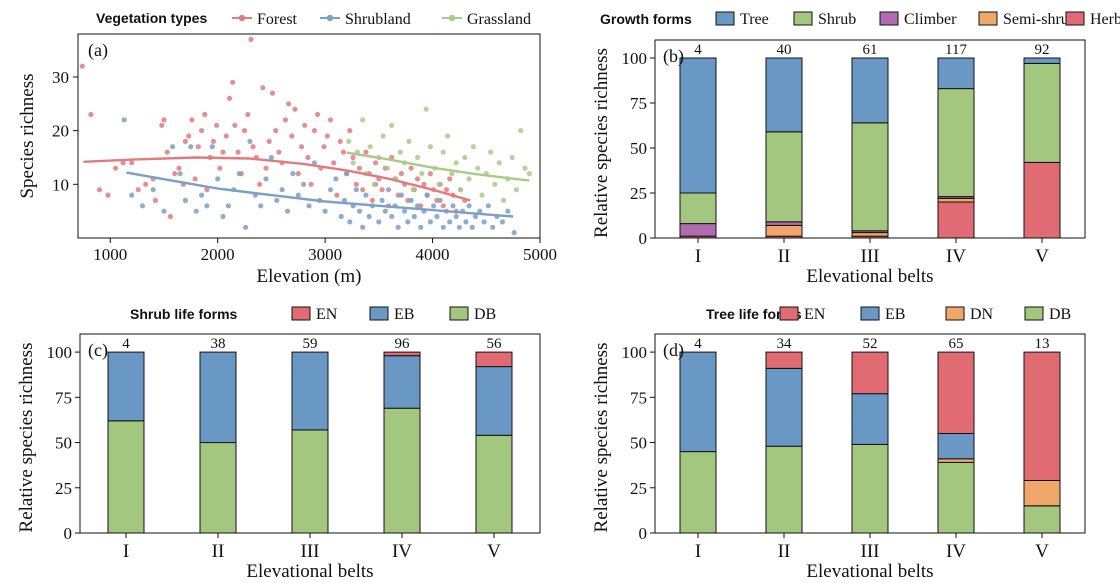 The height and width of the screenshot is (583, 1120). I want to click on y-tick-label: 25, so click(638, 193).